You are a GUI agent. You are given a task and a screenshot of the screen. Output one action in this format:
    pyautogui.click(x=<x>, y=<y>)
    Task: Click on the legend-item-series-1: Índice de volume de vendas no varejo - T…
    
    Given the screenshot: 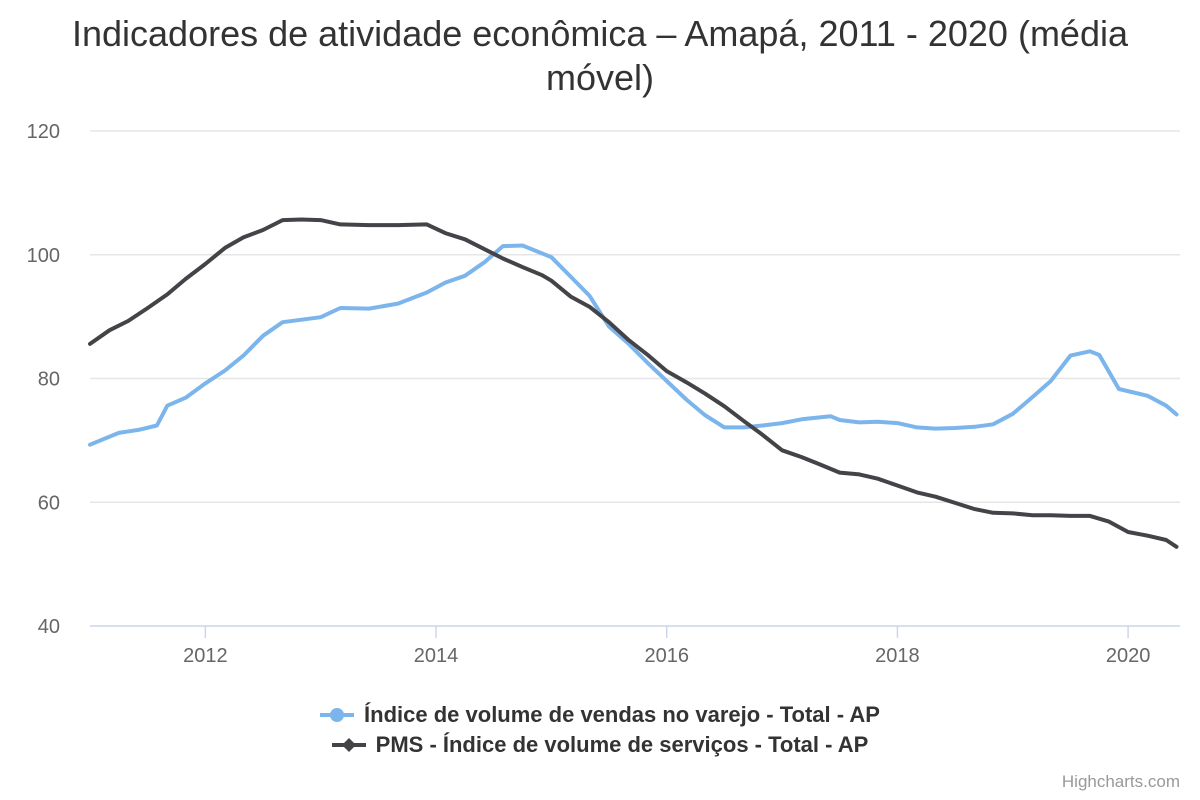 What is the action you would take?
    pyautogui.click(x=600, y=715)
    